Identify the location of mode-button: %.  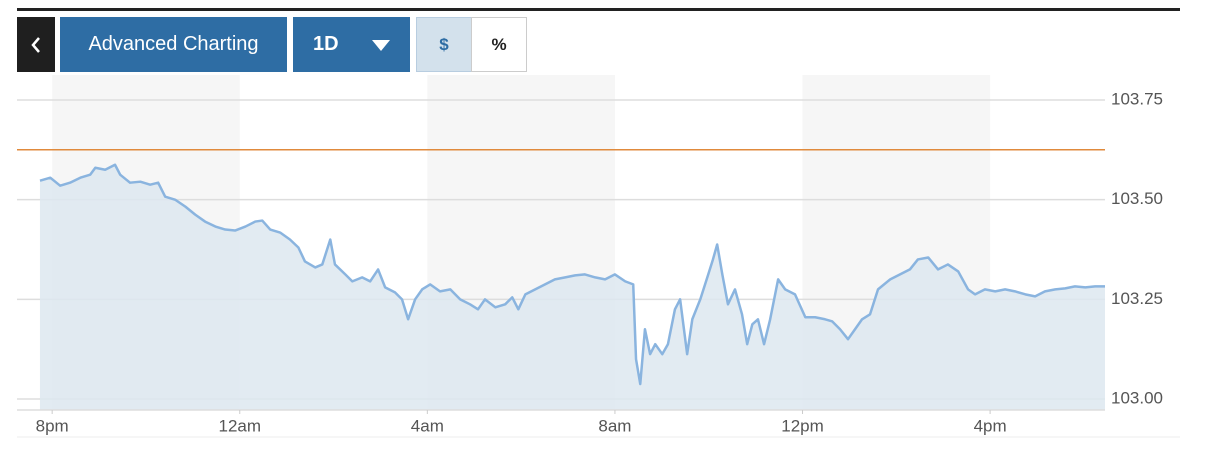
(499, 44).